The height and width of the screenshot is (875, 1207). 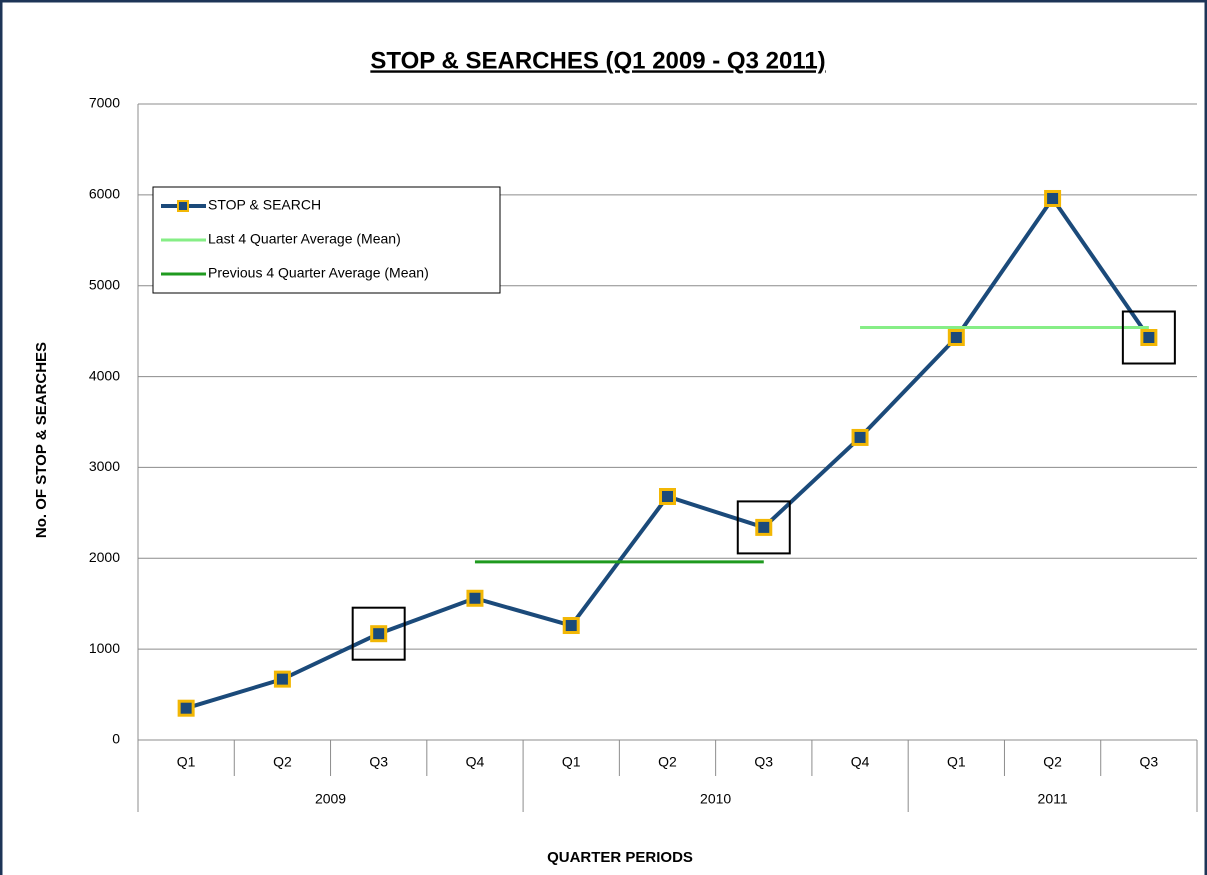 I want to click on y-tick-label: 7000, so click(x=104, y=103).